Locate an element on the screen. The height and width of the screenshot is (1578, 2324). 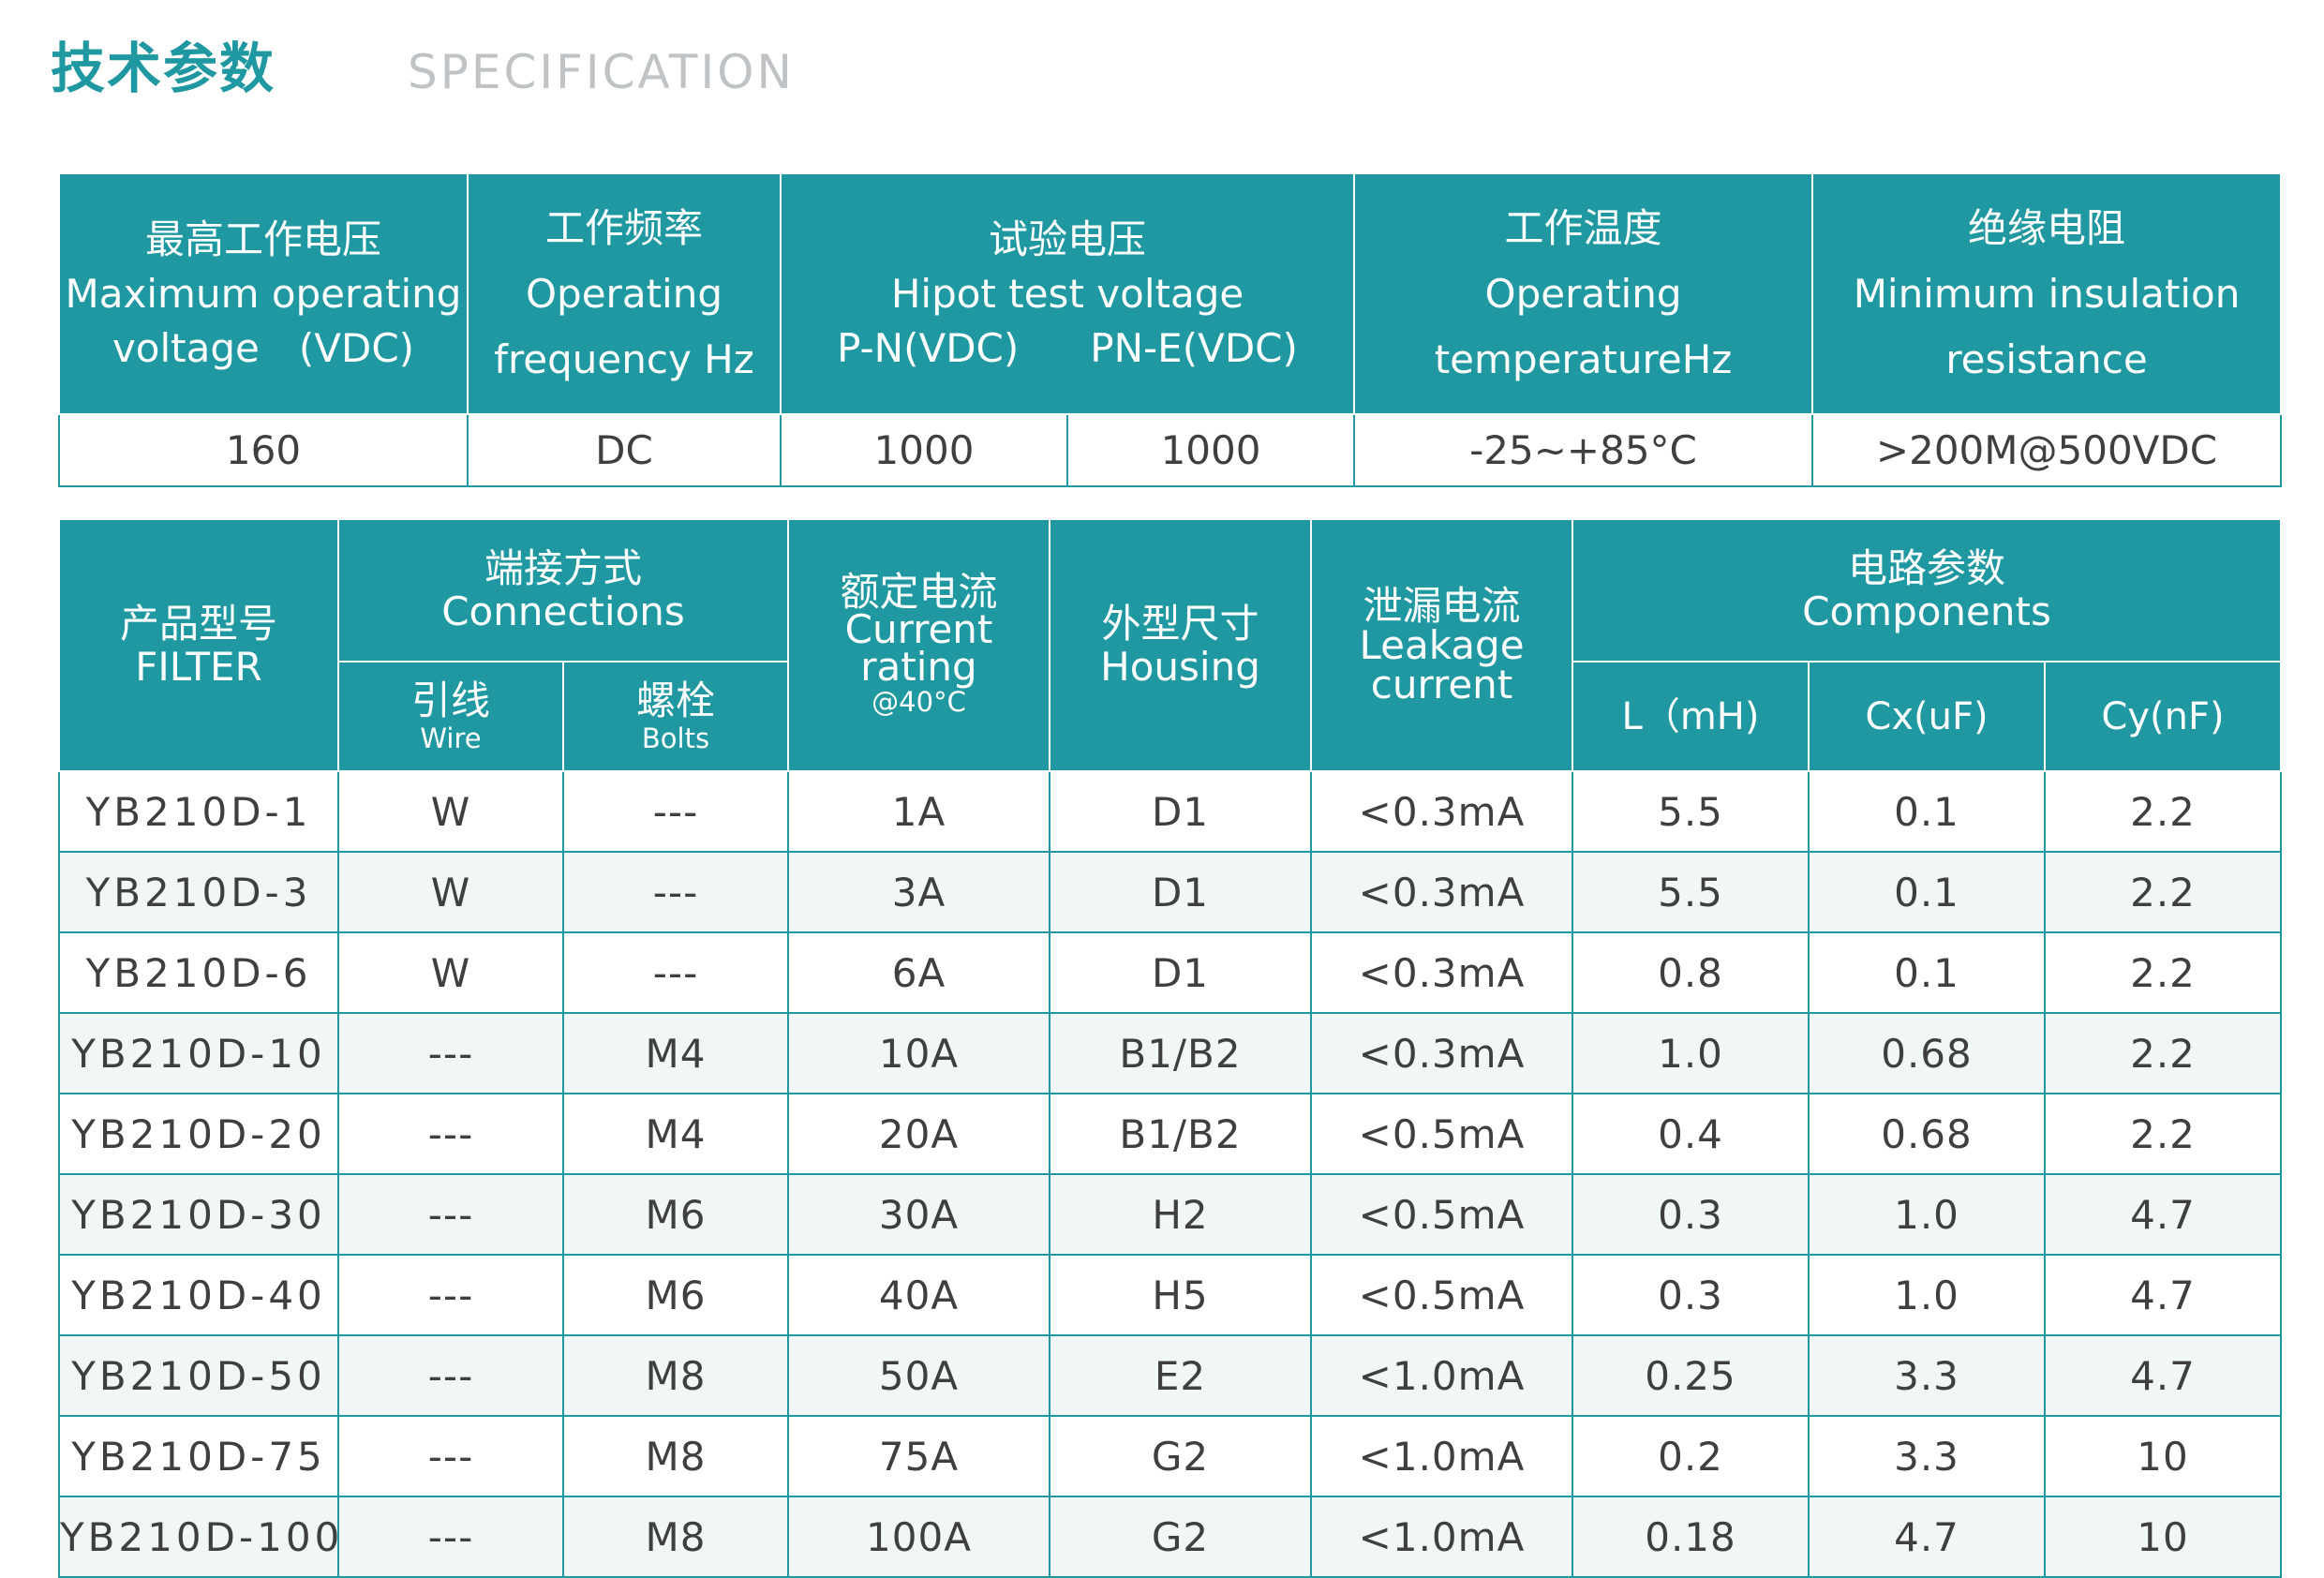
header-current-en1: Current is located at coordinates (918, 628).